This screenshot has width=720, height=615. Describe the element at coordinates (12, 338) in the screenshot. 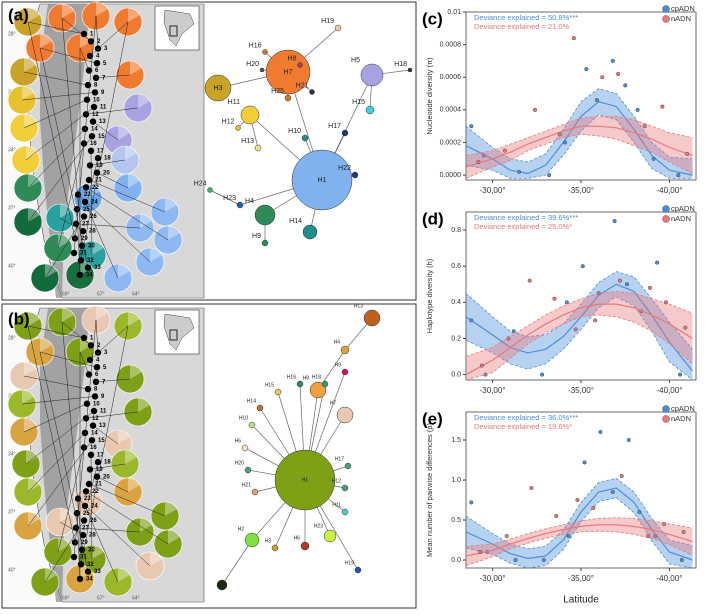

I see `lat-label: 28°` at that location.